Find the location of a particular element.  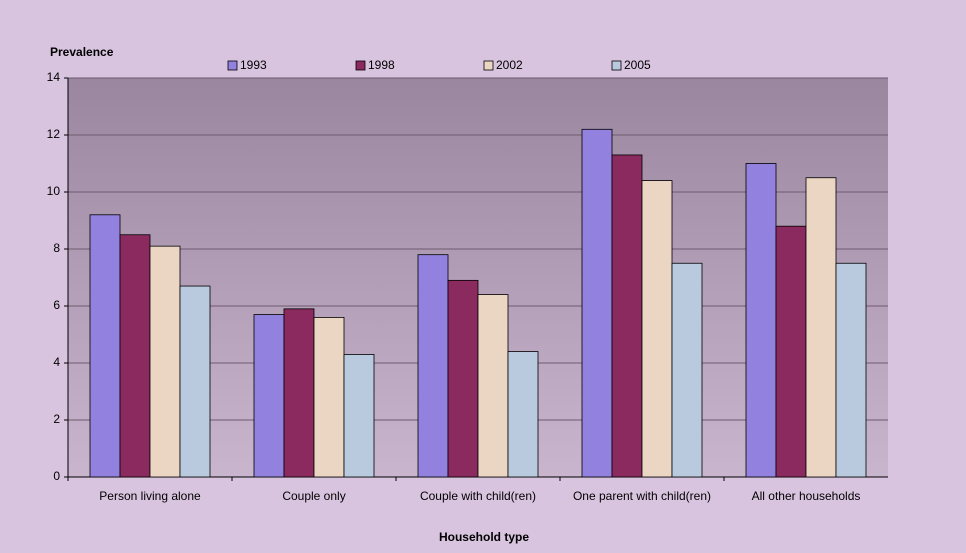

y-tick-label: 14 is located at coordinates (54, 77).